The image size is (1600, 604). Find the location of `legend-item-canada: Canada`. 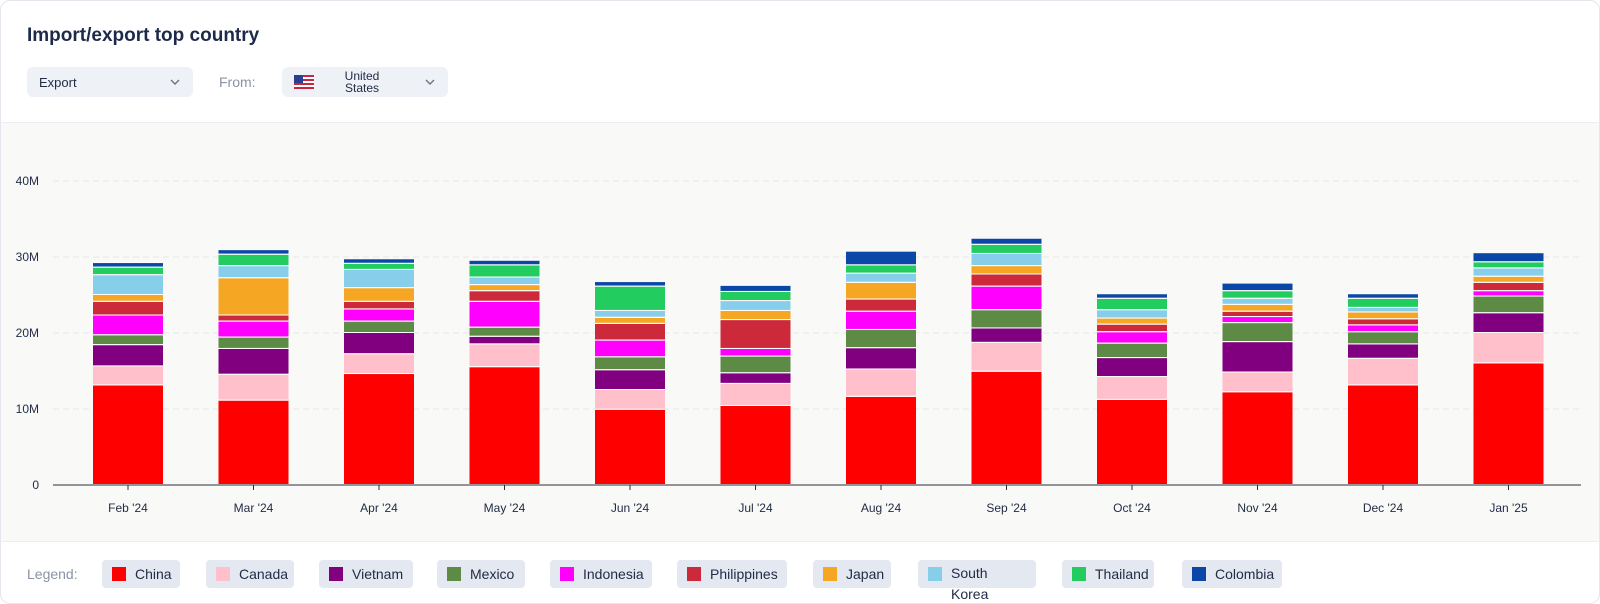

legend-item-canada: Canada is located at coordinates (250, 574).